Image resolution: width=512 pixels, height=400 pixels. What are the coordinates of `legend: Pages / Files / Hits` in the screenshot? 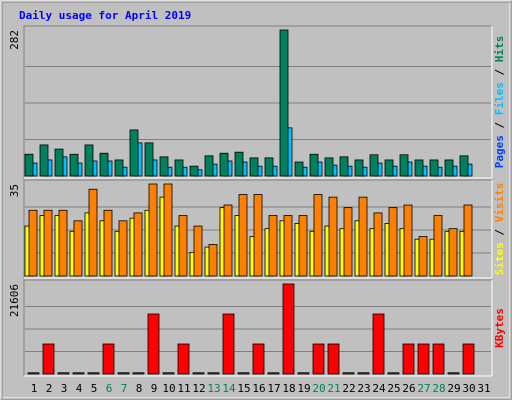 It's located at (499, 102).